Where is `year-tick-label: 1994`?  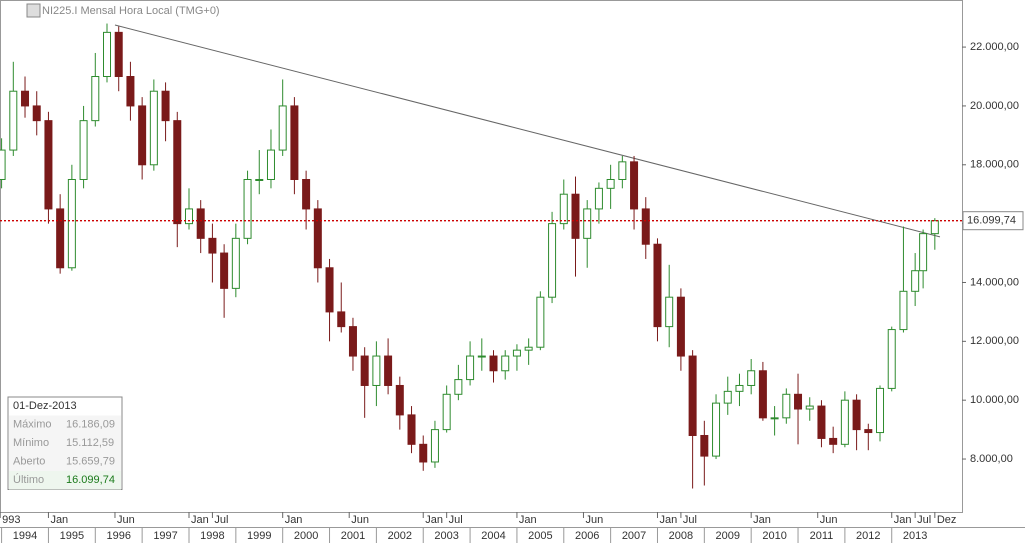
year-tick-label: 1994 is located at coordinates (25, 536).